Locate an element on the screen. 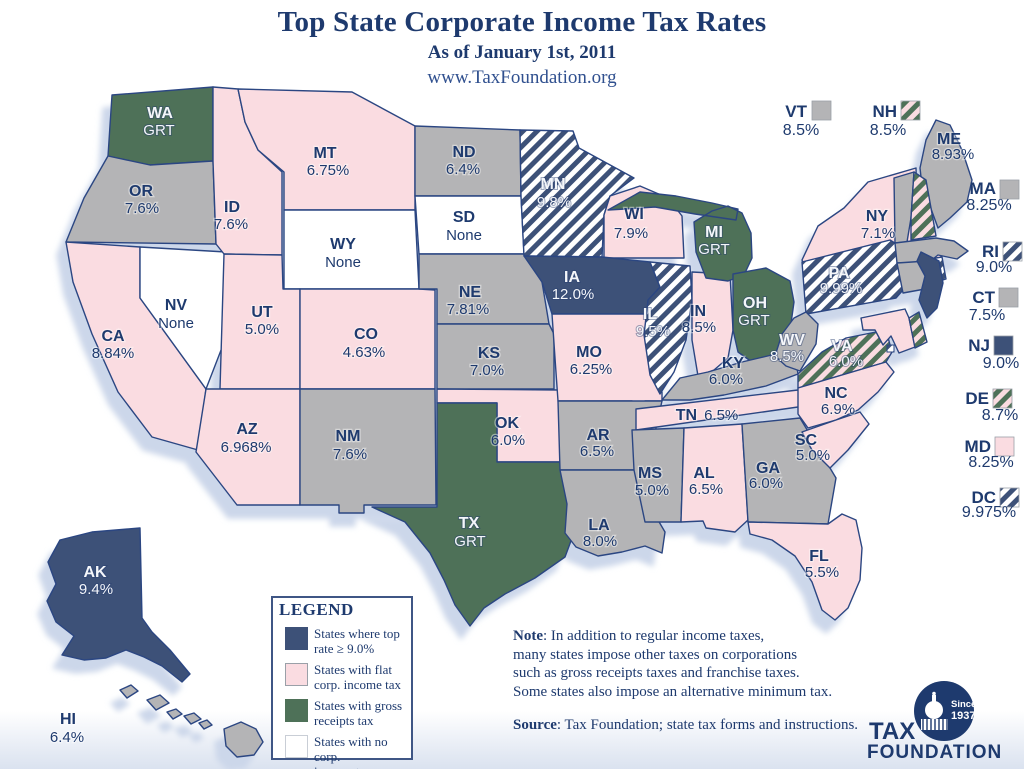 This screenshot has height=769, width=1024. callout-dc: DC9.975% is located at coordinates (991, 504).